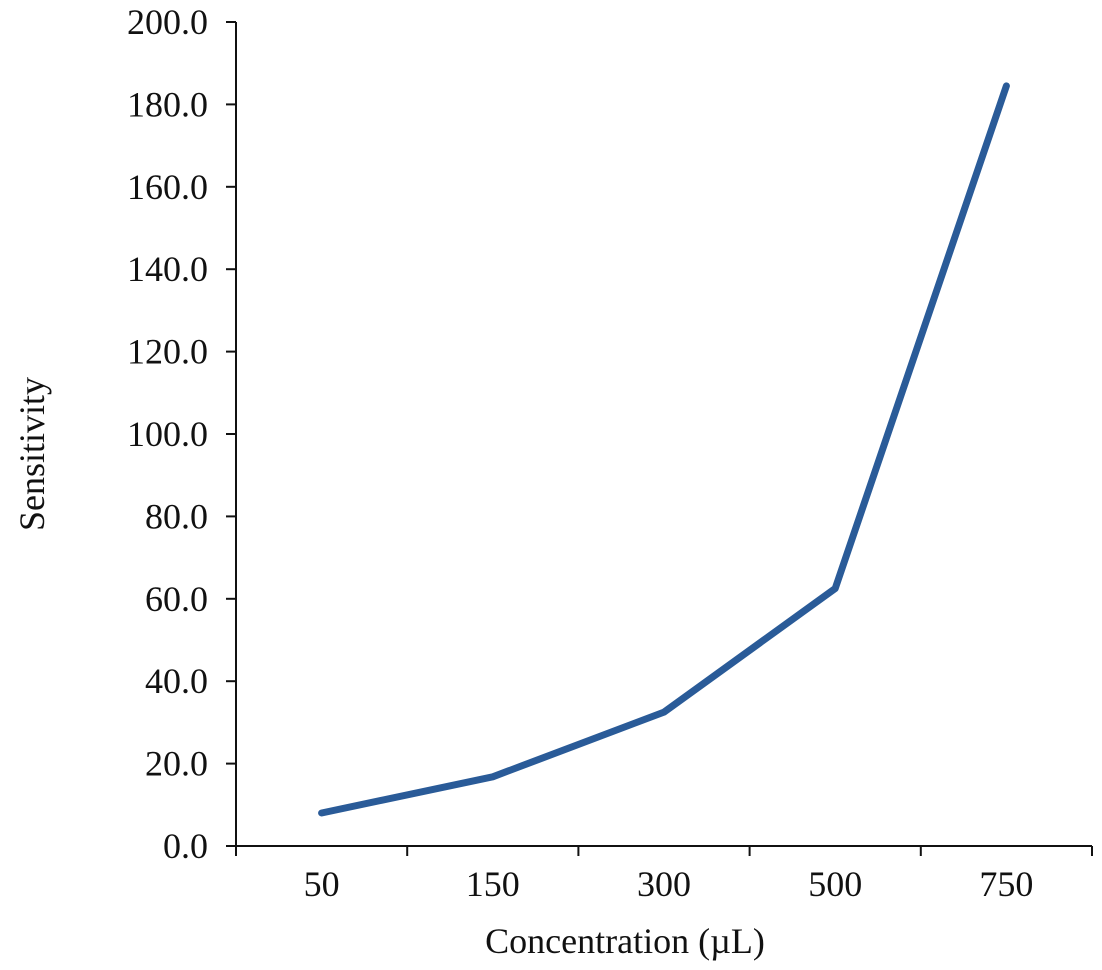 The height and width of the screenshot is (970, 1102). What do you see at coordinates (167, 22) in the screenshot?
I see `y-tick-label: 200.0` at bounding box center [167, 22].